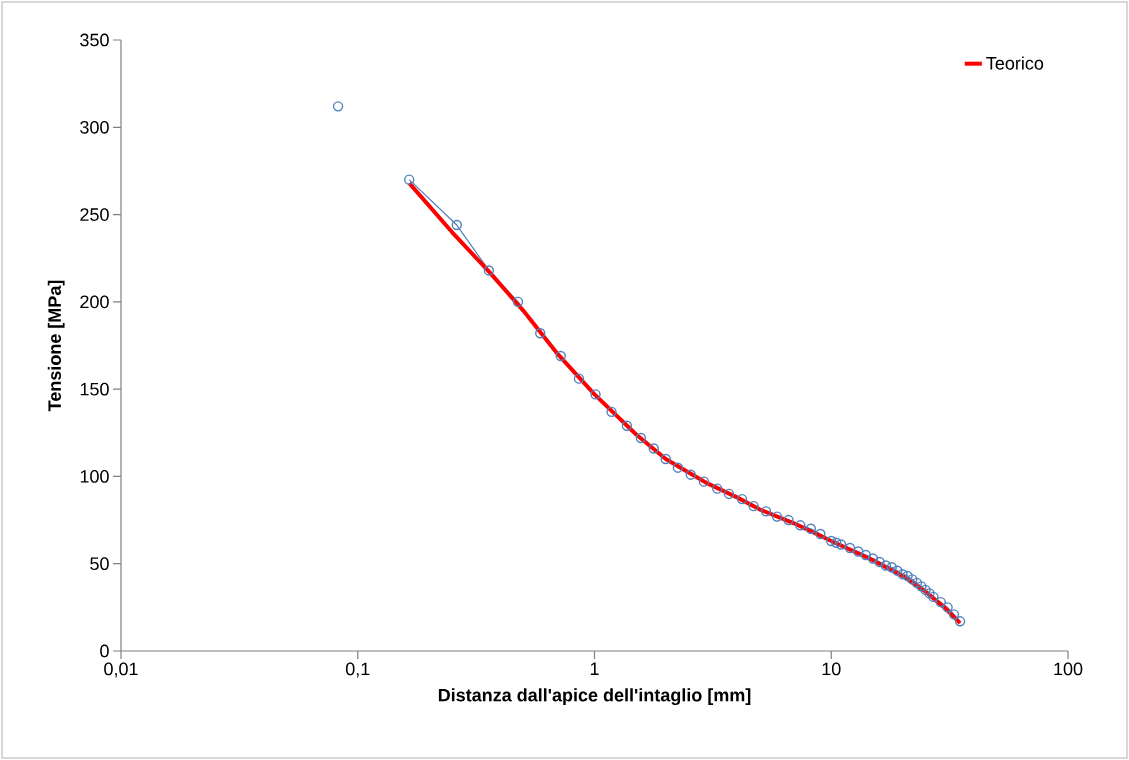 Image resolution: width=1129 pixels, height=760 pixels. Describe the element at coordinates (1068, 669) in the screenshot. I see `x-tick-label: 100` at that location.